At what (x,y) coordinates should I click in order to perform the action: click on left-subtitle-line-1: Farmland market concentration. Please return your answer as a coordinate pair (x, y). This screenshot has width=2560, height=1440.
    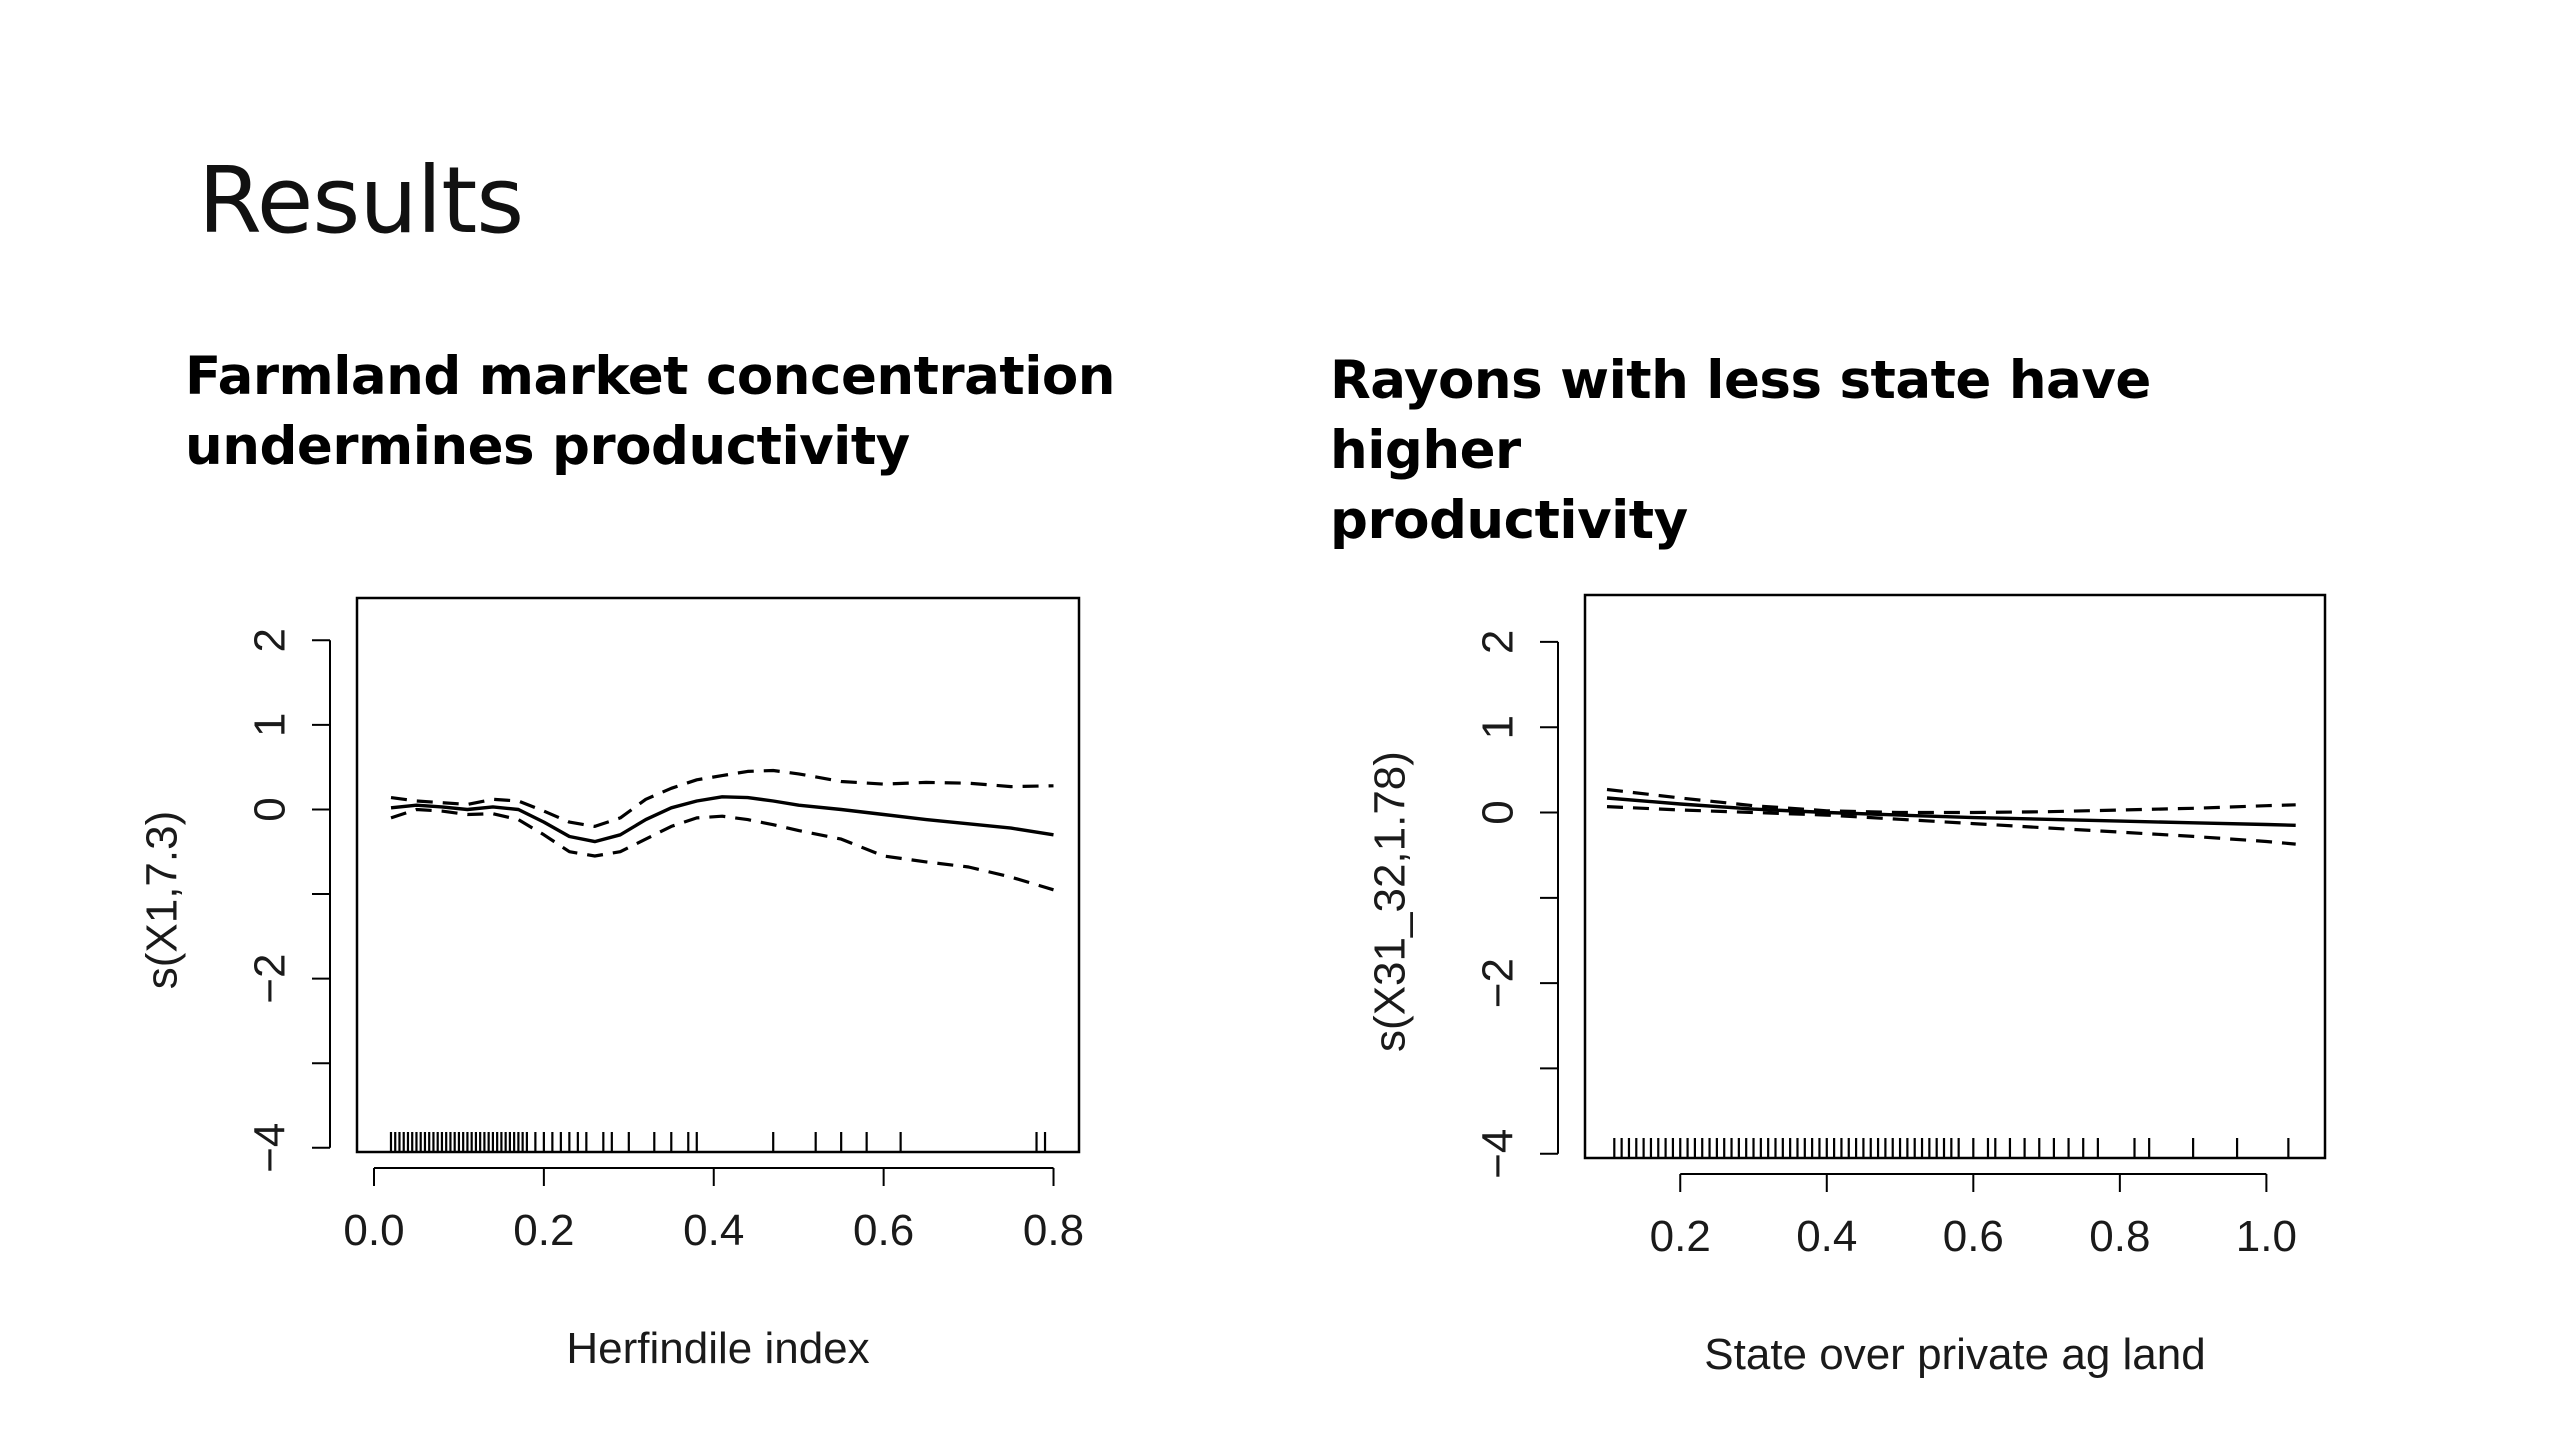
    Looking at the image, I should click on (650, 376).